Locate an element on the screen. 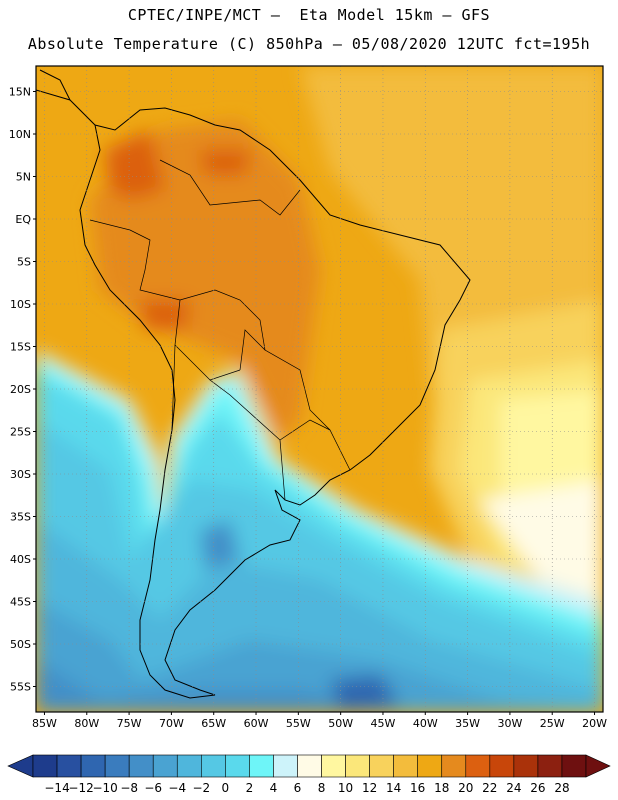 The image size is (618, 800). colorbar-label: 6 is located at coordinates (298, 788).